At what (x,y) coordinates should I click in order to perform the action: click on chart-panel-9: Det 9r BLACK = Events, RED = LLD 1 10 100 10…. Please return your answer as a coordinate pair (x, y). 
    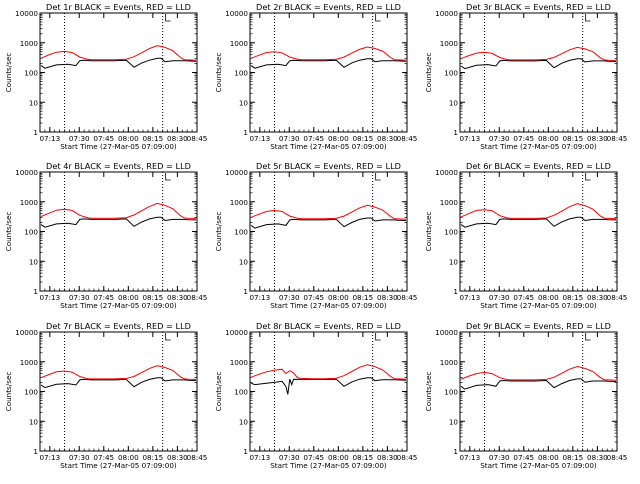
    Looking at the image, I should click on (525, 395).